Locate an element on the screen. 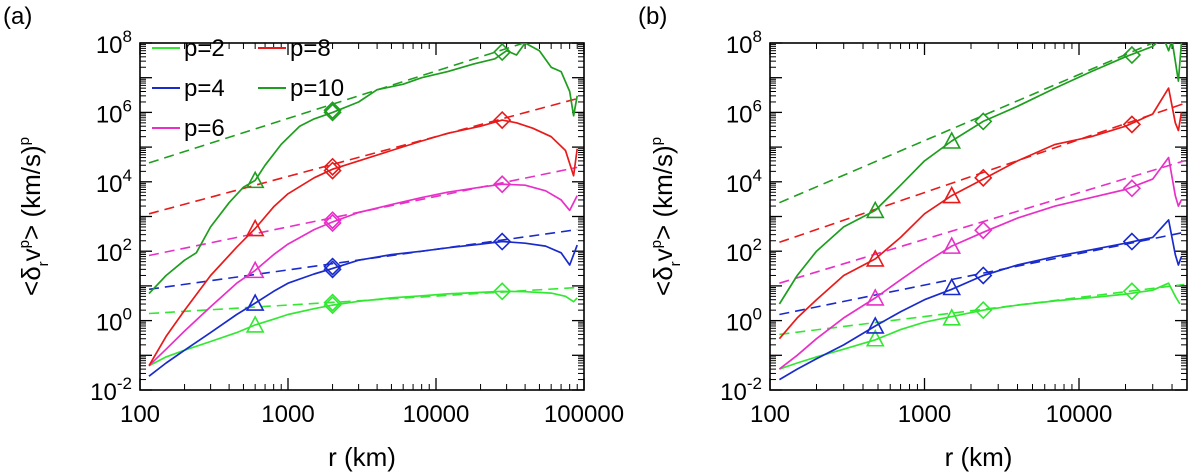  panel-label-b: (b) is located at coordinates (652, 16).